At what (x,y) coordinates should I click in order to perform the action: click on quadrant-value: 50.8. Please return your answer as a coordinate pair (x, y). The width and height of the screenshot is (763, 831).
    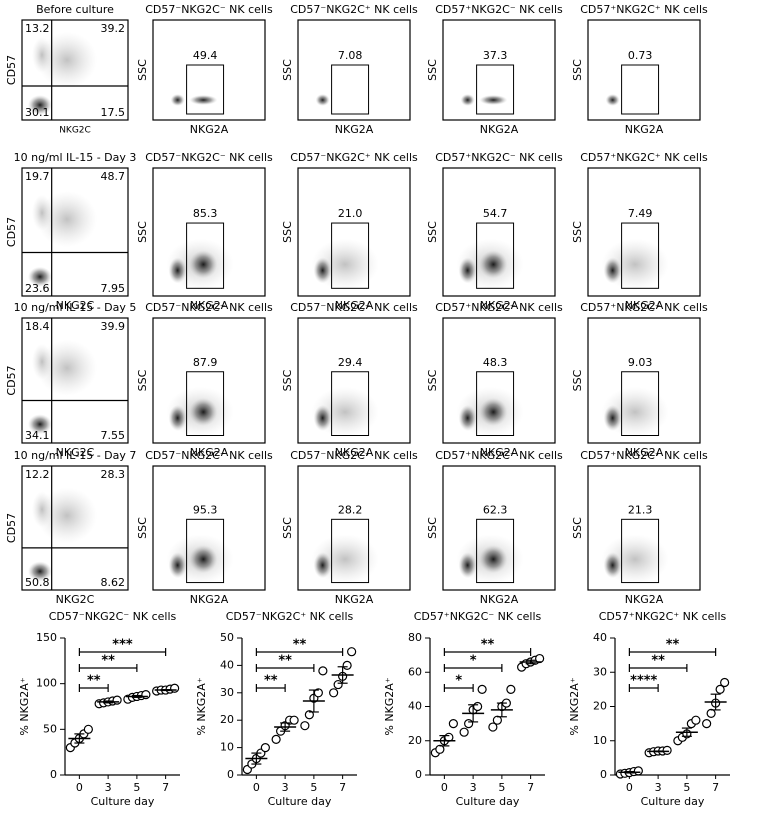
    Looking at the image, I should click on (37, 582).